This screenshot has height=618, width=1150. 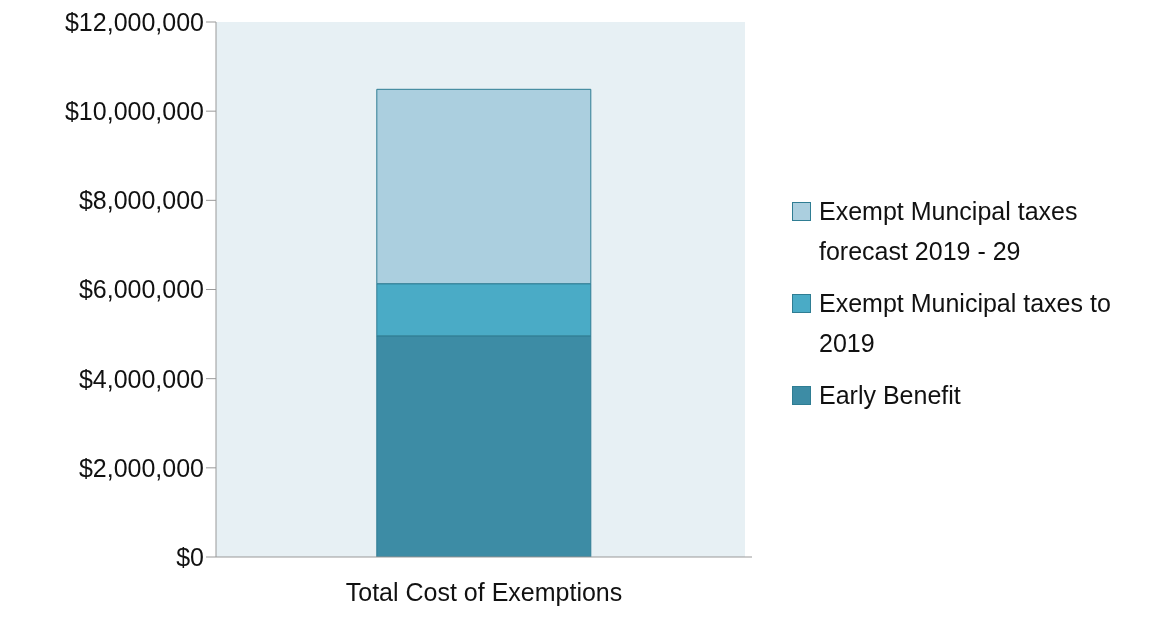 I want to click on x-tick-label: Total Cost of Exemptions, so click(x=484, y=591).